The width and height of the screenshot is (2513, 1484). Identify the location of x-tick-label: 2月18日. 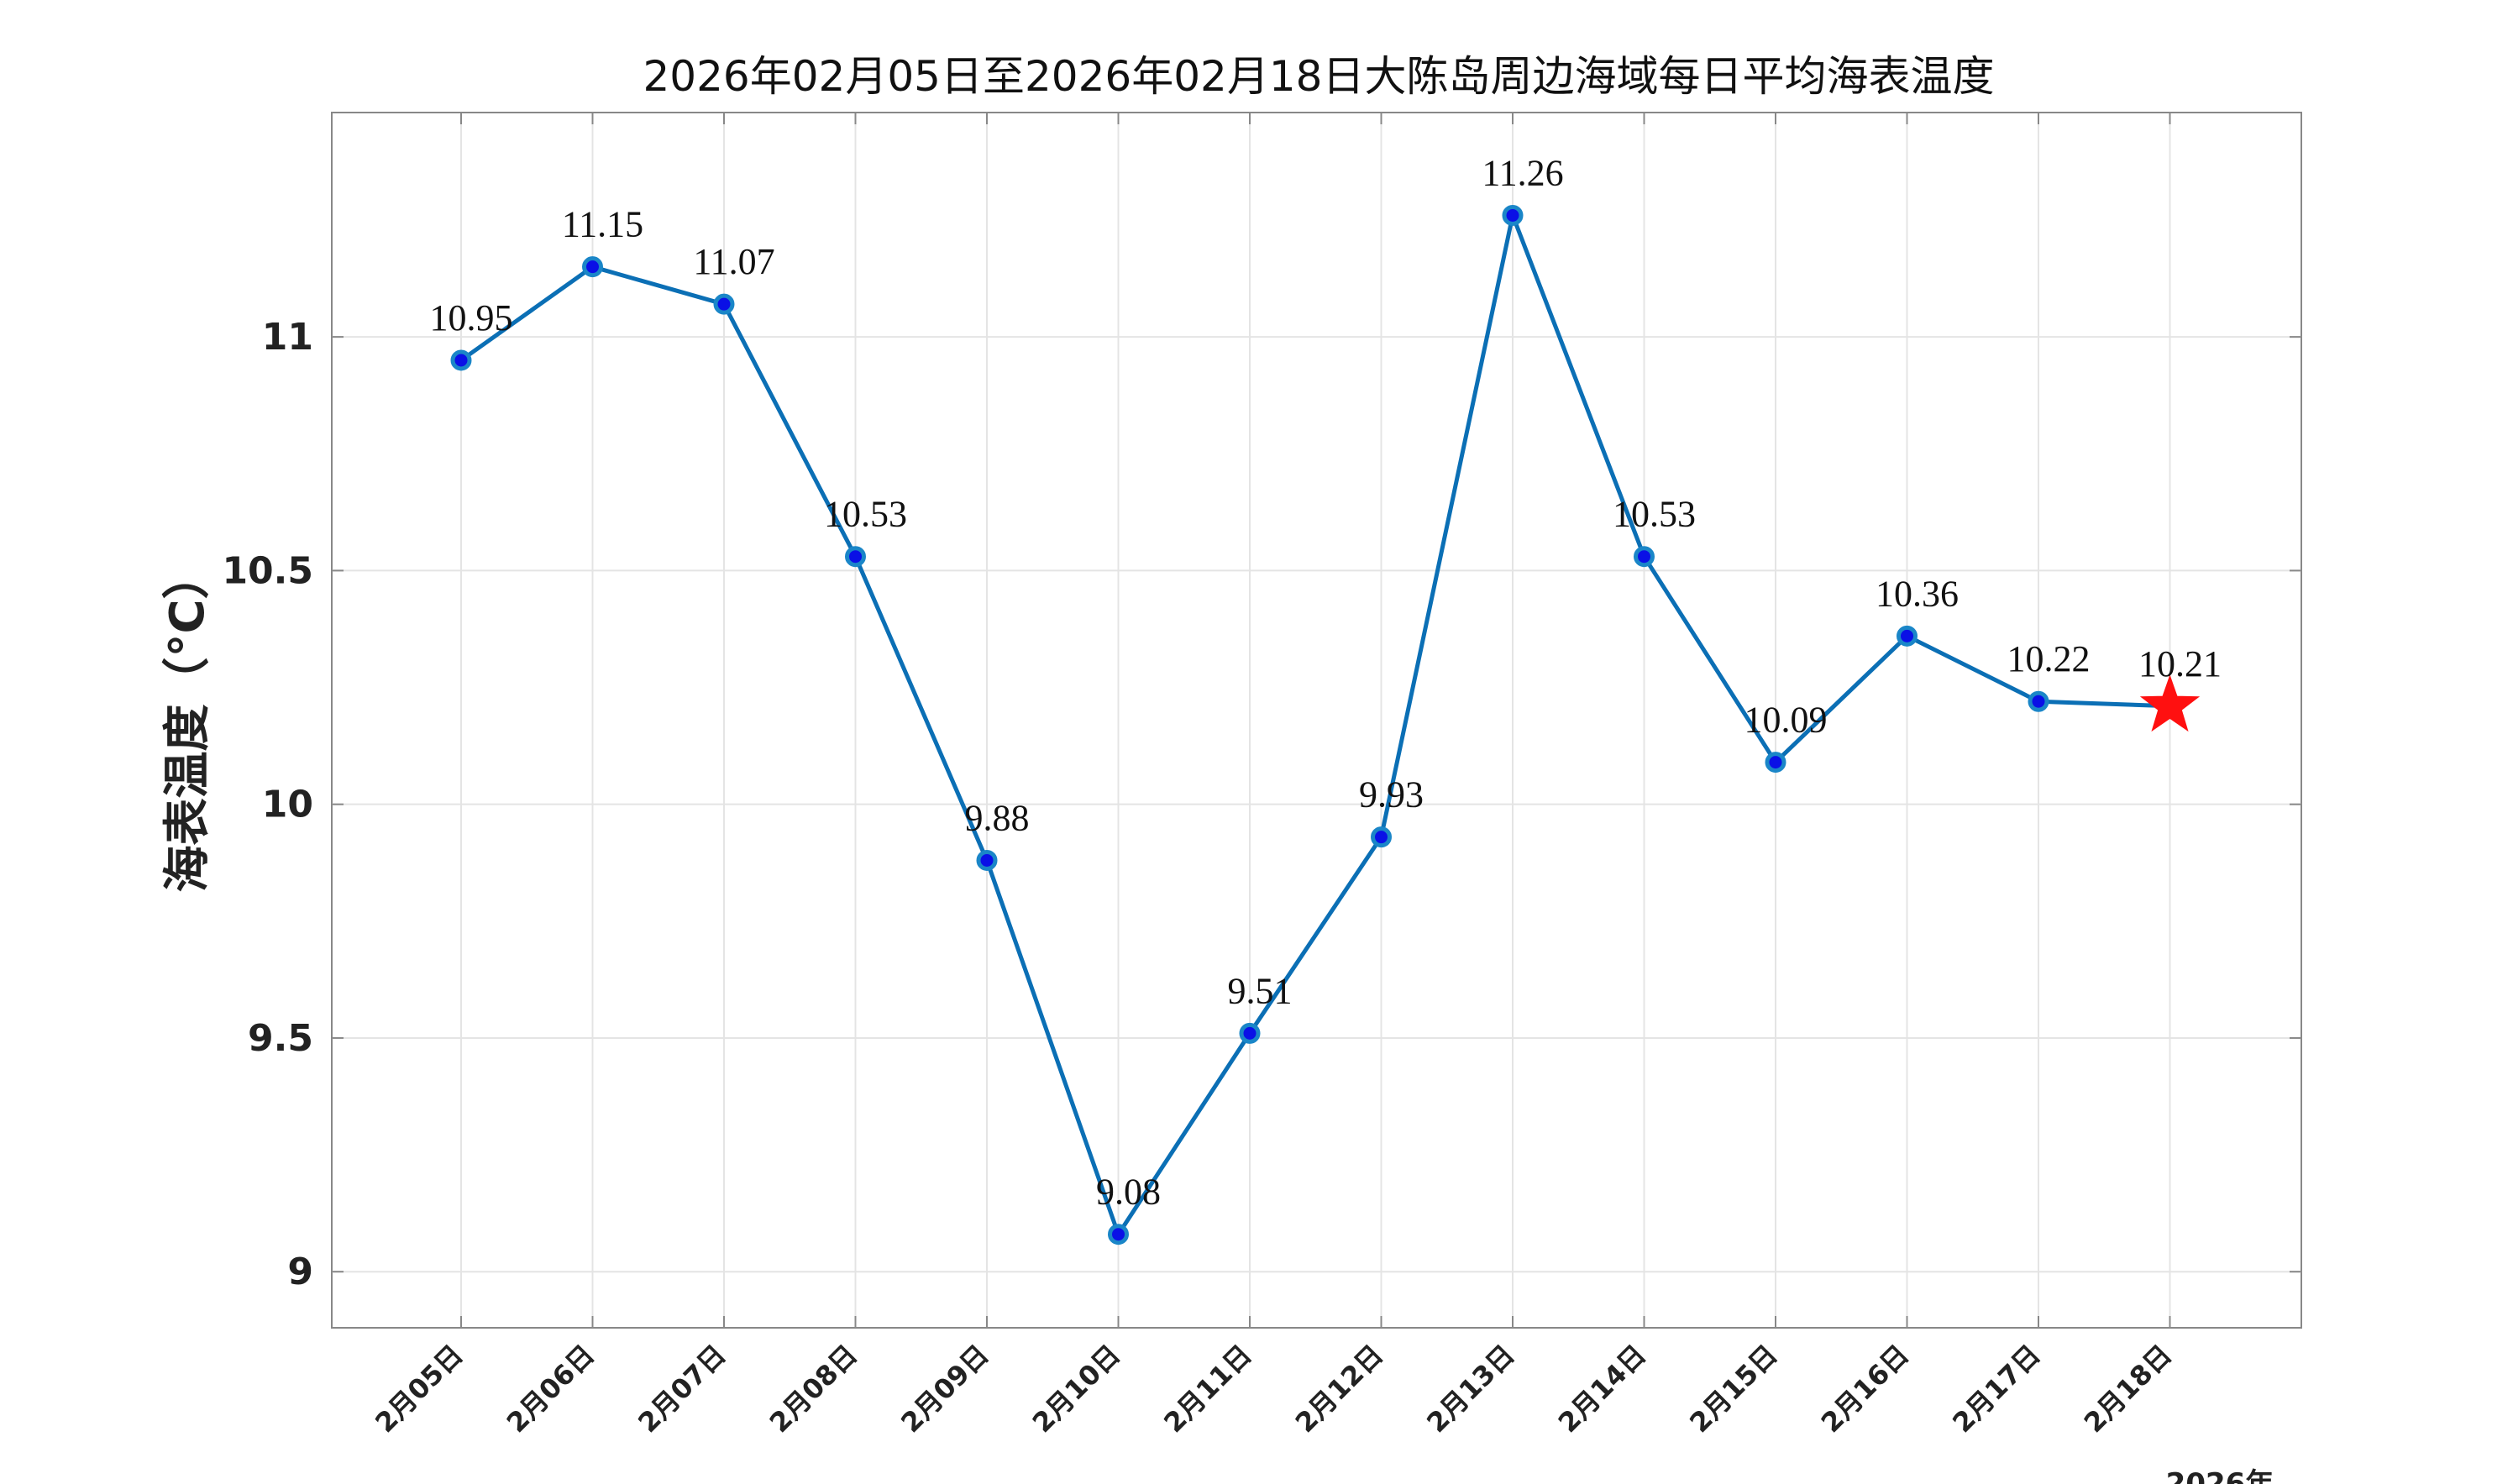
(2128, 1389).